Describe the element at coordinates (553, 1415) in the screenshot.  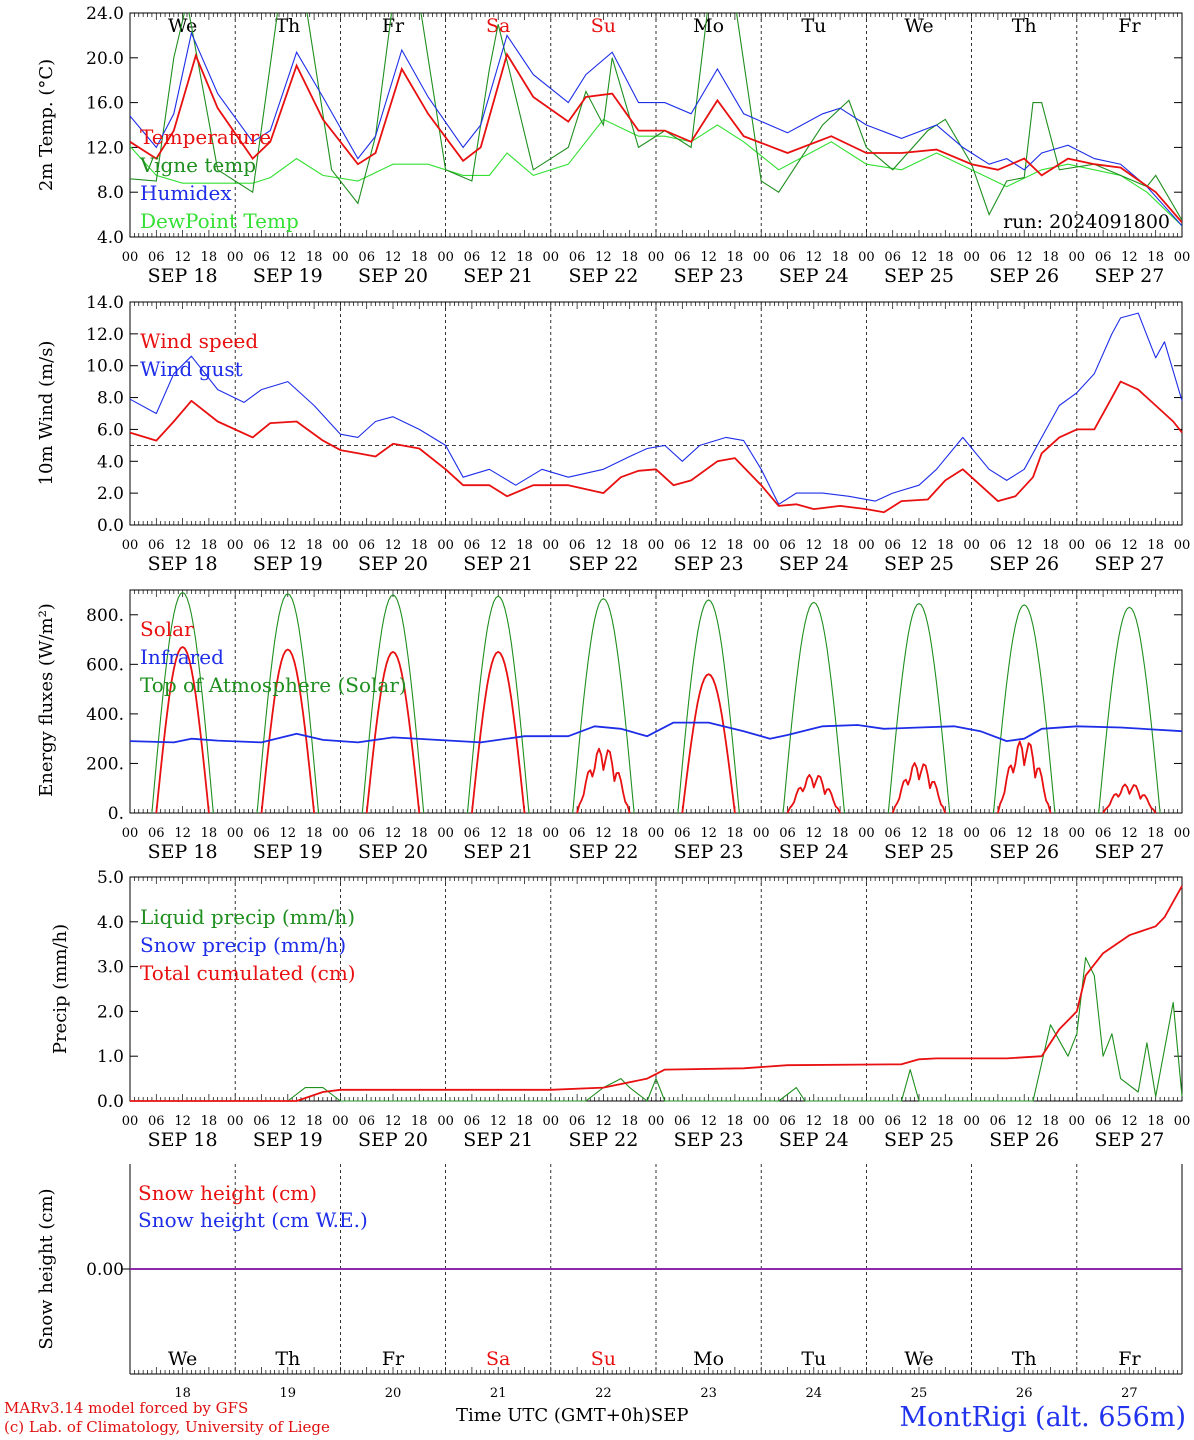
I see `x-axis-label: Time UTC (GMT+0h)` at that location.